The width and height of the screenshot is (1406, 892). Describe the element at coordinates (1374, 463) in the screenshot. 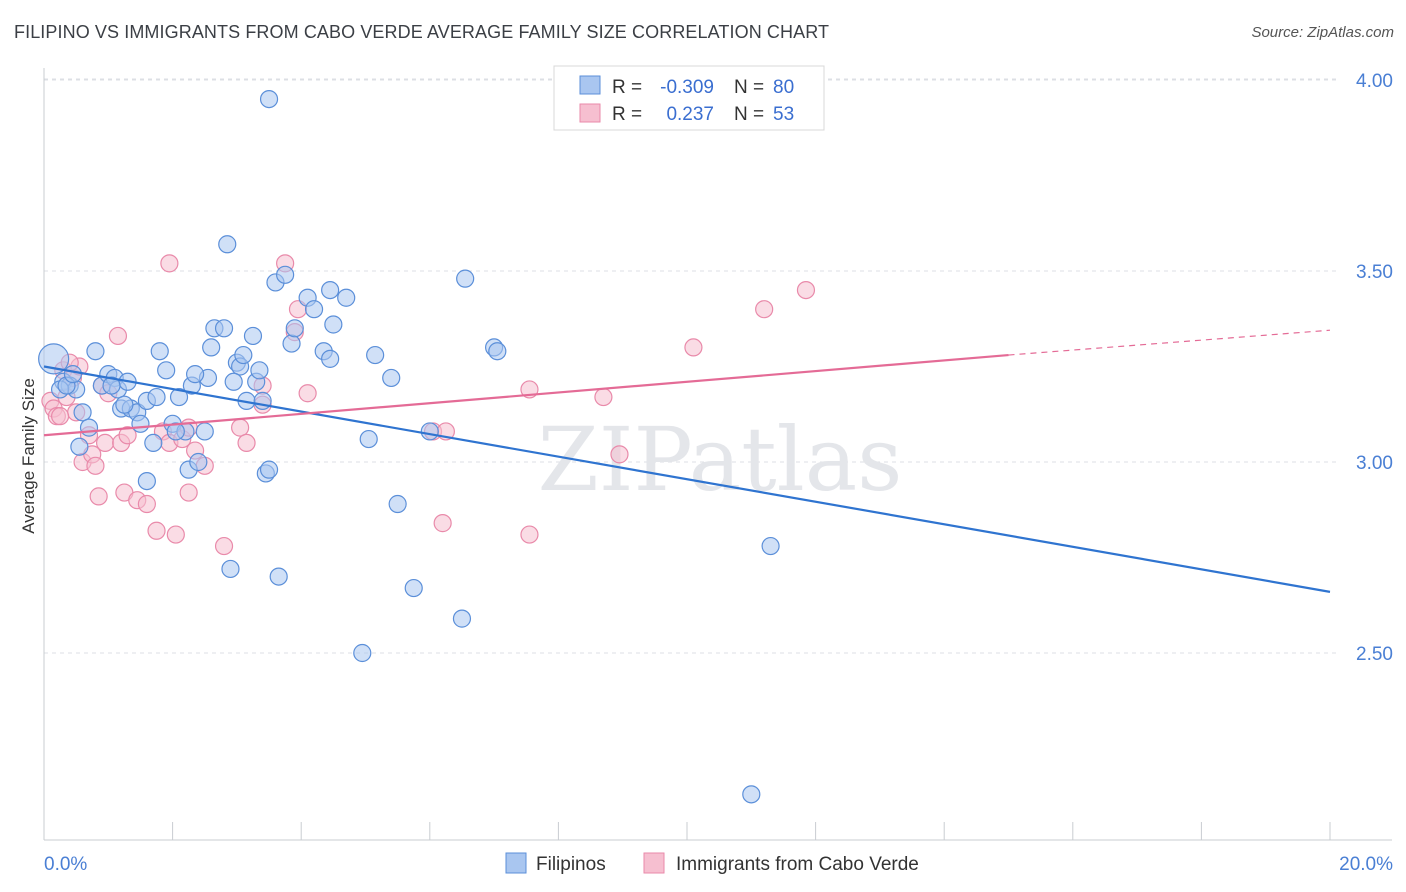

I see `y-tick-label-1: 3.00` at that location.